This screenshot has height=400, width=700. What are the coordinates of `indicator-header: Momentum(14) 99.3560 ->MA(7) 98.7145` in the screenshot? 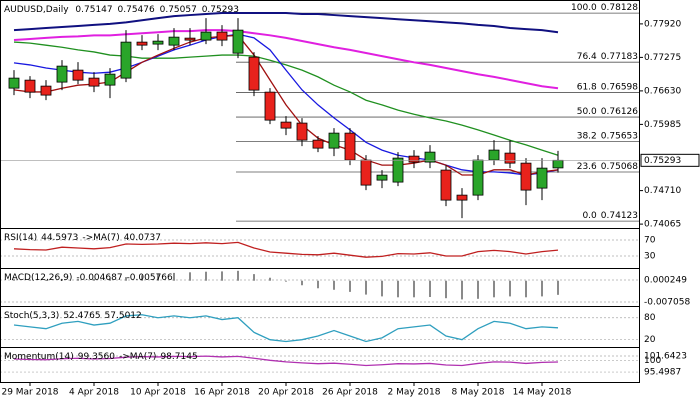 It's located at (101, 357).